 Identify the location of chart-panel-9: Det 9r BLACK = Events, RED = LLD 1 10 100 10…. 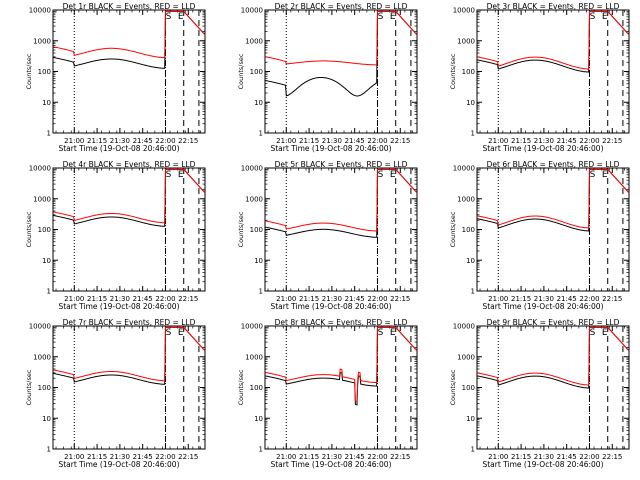
(539, 393).